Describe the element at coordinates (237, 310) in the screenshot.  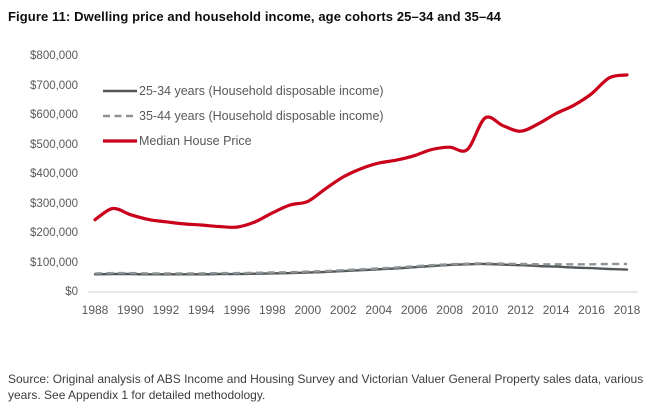
I see `x-axis-label: 1996` at that location.